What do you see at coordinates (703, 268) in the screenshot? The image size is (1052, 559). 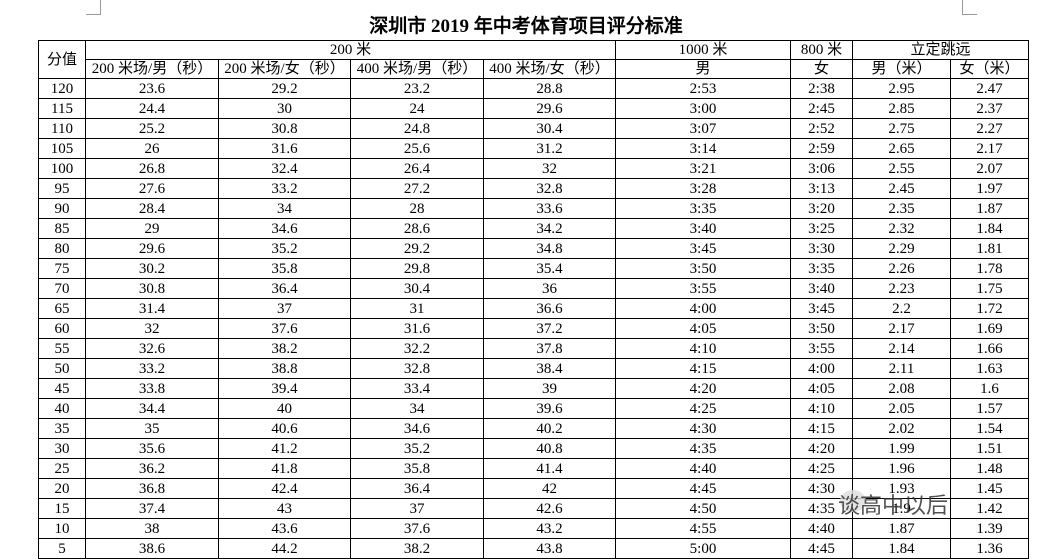 I see `table-cell: 3:50` at bounding box center [703, 268].